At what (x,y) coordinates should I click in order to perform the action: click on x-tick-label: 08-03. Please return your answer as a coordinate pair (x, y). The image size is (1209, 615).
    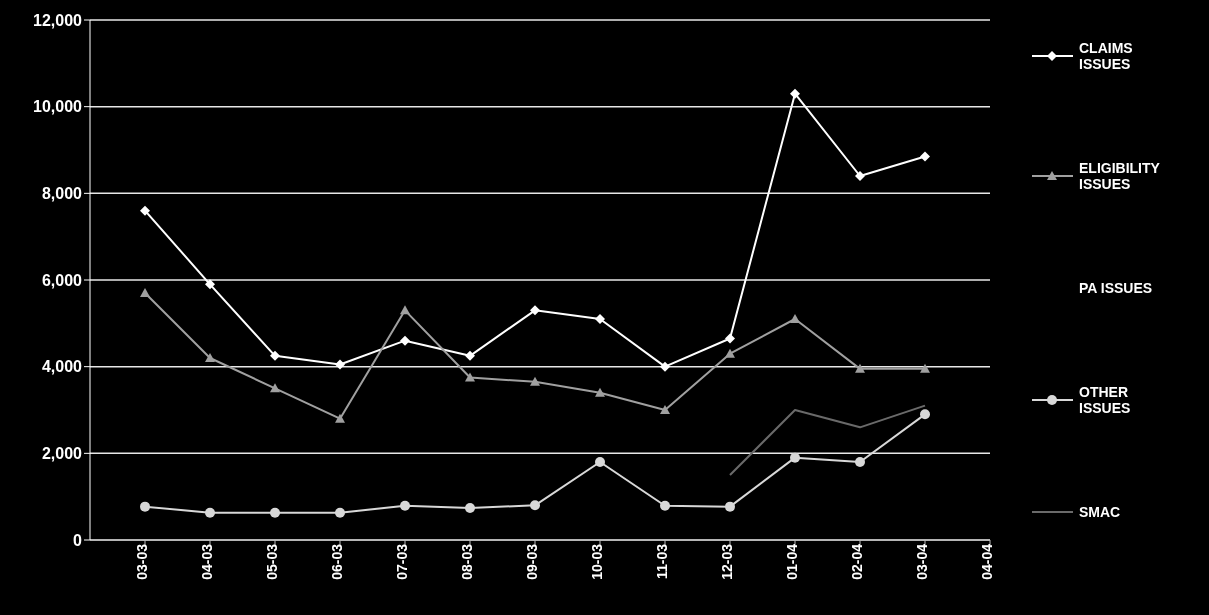
    Looking at the image, I should click on (466, 561).